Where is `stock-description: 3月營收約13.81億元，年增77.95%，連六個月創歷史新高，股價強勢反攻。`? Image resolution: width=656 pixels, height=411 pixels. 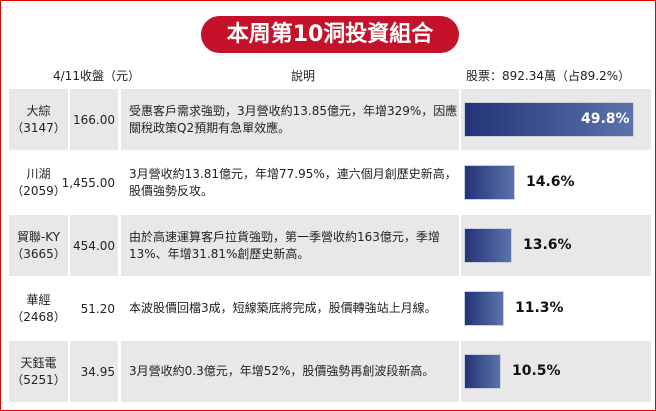
stock-description: 3月營收約13.81億元，年增77.95%，連六個月創歷史新高，股價強勢反攻。 is located at coordinates (290, 182).